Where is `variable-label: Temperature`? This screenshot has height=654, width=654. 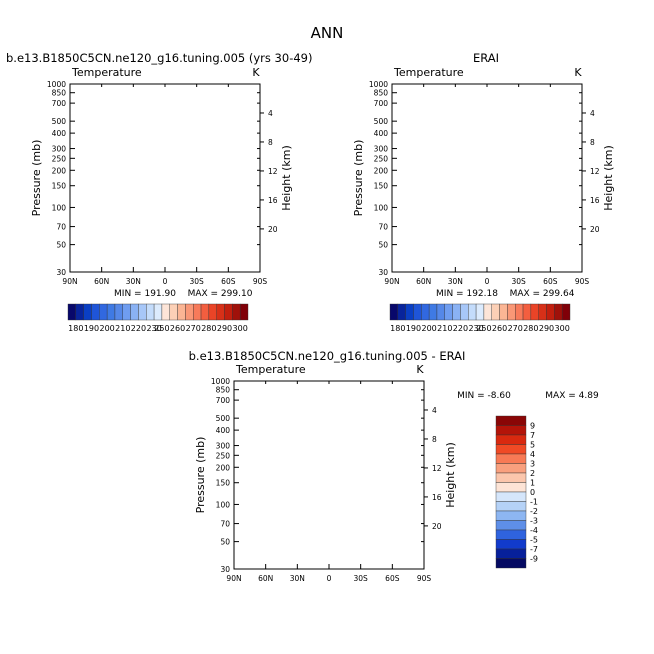
variable-label: Temperature is located at coordinates (106, 72).